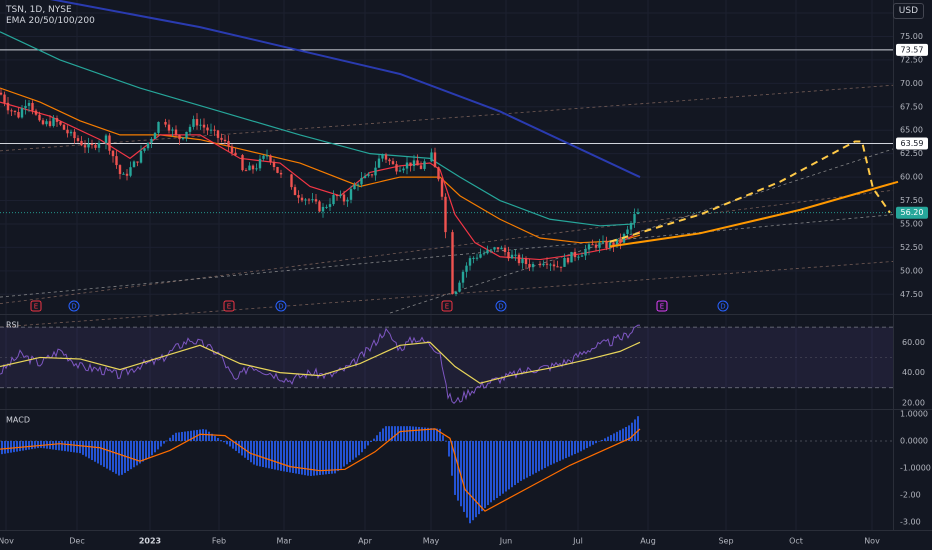 The height and width of the screenshot is (550, 932). Describe the element at coordinates (913, 372) in the screenshot. I see `rsi-tick-label: 40.00` at that location.